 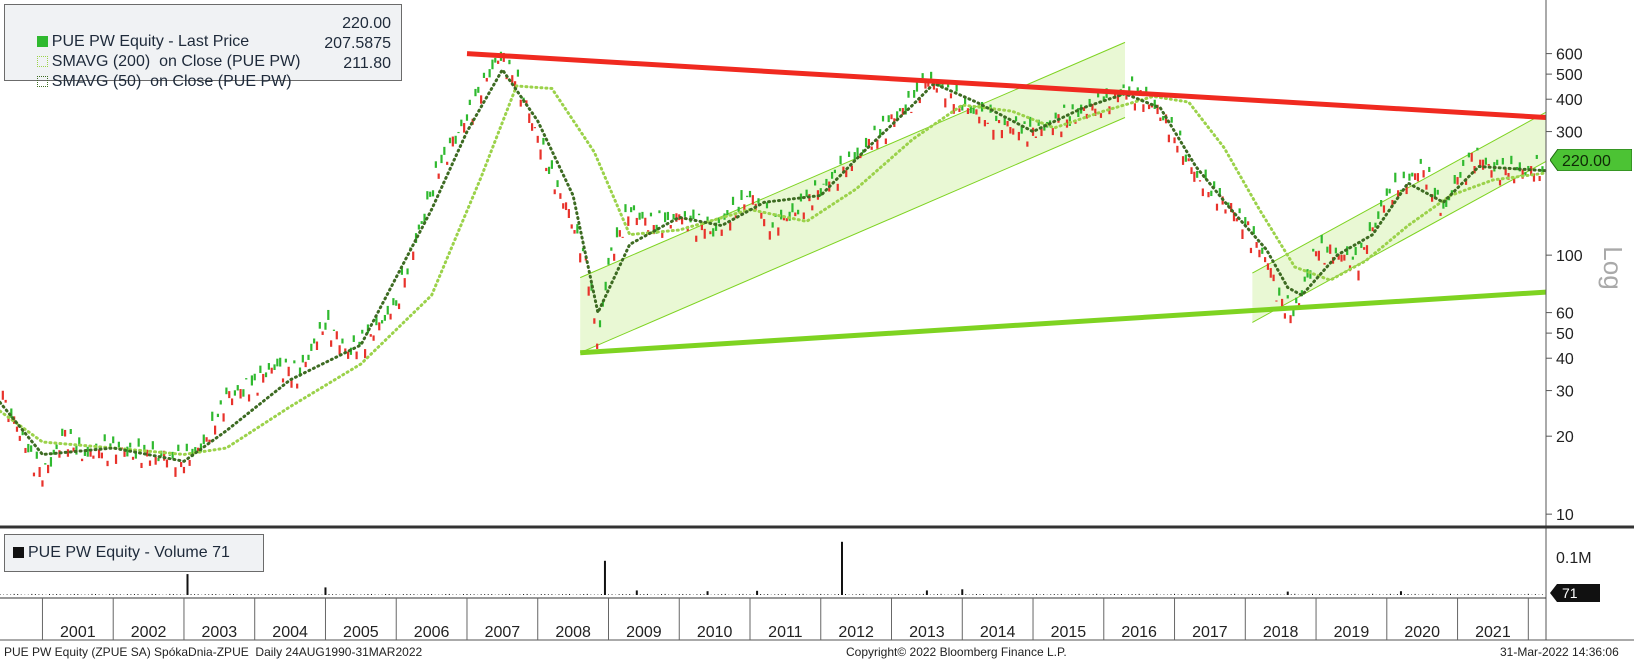 What do you see at coordinates (155, 72) in the screenshot?
I see `legend-sma50: SMAVG (50) on Close (PUE PW)` at bounding box center [155, 72].